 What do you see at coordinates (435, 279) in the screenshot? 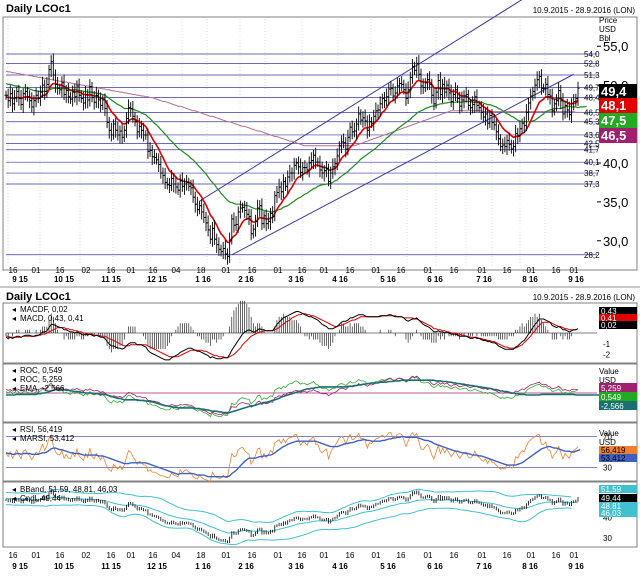
I see `price-x-month-9: 6 16` at bounding box center [435, 279].